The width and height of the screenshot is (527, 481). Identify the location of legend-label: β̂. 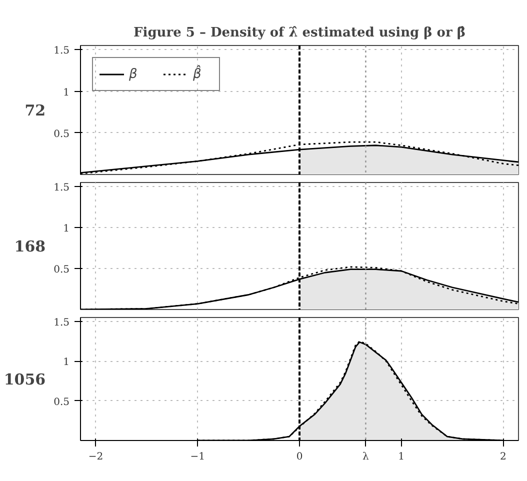
(197, 74).